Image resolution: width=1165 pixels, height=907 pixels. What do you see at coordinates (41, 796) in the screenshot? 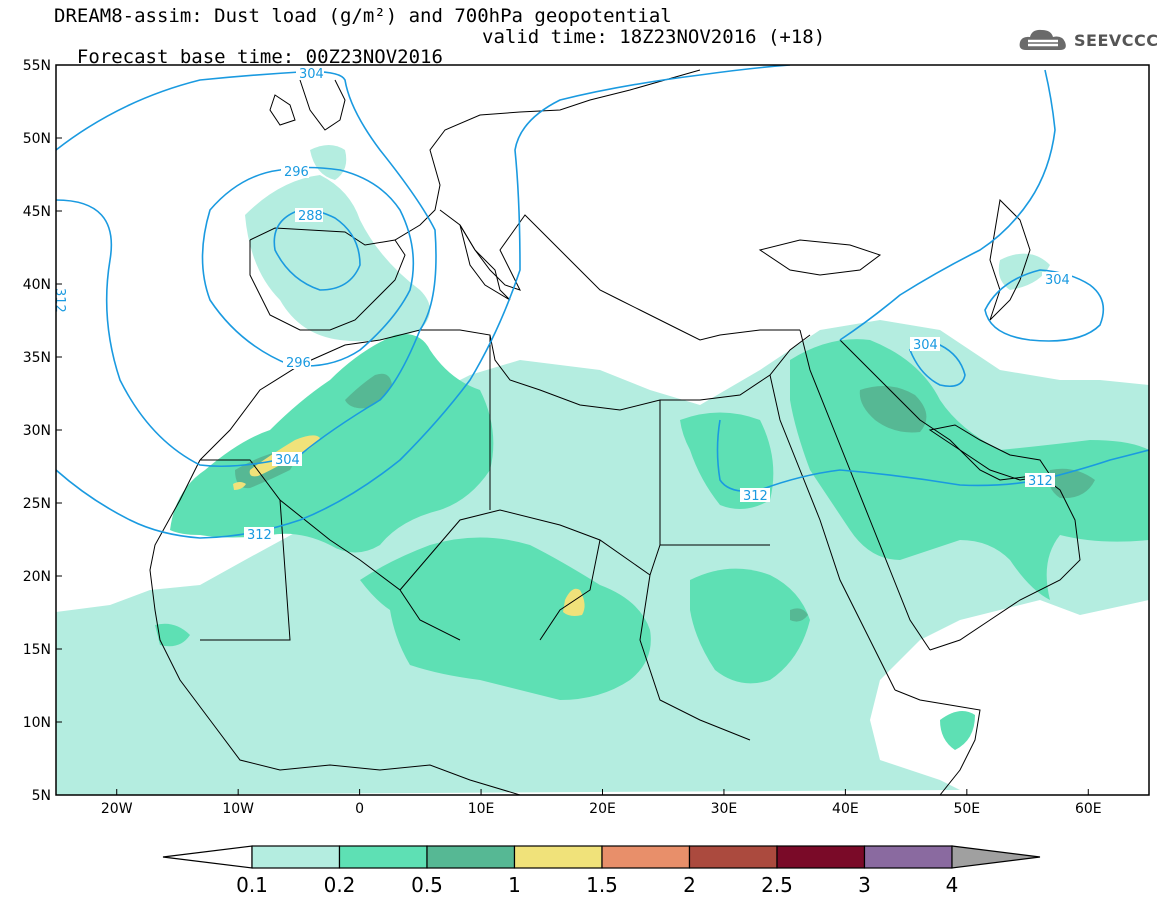
I see `lat-label: 5N` at bounding box center [41, 796].